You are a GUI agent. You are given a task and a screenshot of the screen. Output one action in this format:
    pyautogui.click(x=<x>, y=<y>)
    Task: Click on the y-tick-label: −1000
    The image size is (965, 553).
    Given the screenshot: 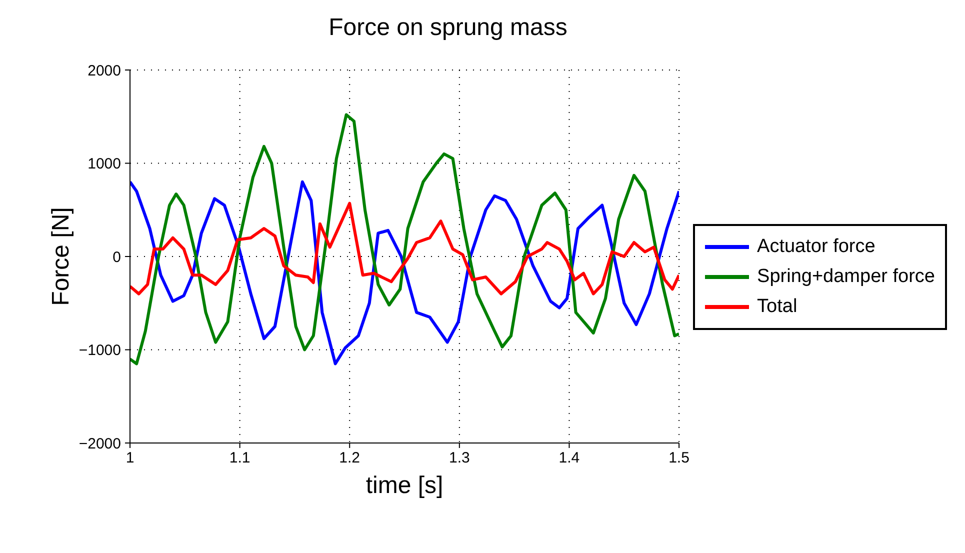 What is the action you would take?
    pyautogui.click(x=99, y=351)
    